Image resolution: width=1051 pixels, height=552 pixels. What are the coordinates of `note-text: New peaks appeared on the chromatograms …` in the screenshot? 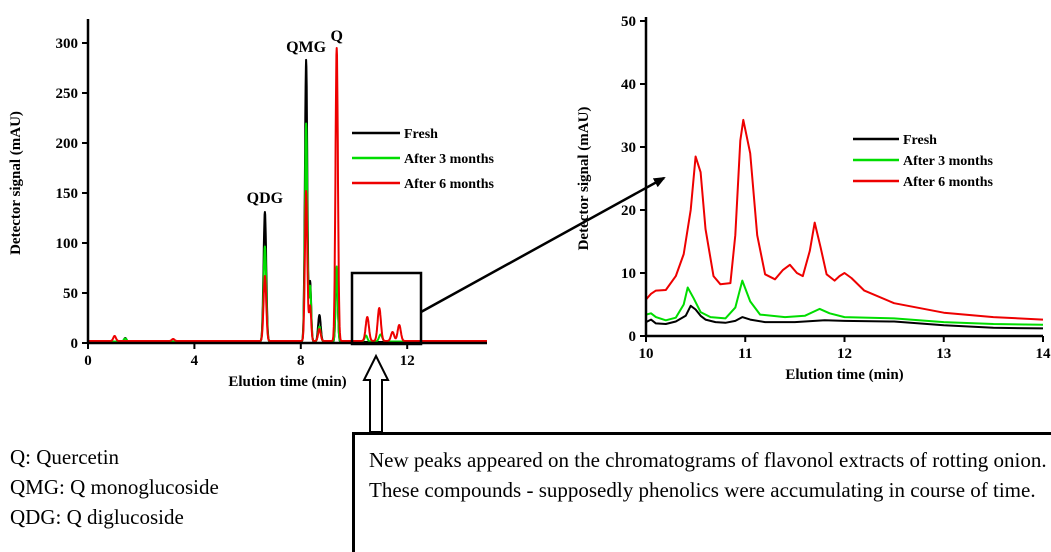 It's located at (708, 475).